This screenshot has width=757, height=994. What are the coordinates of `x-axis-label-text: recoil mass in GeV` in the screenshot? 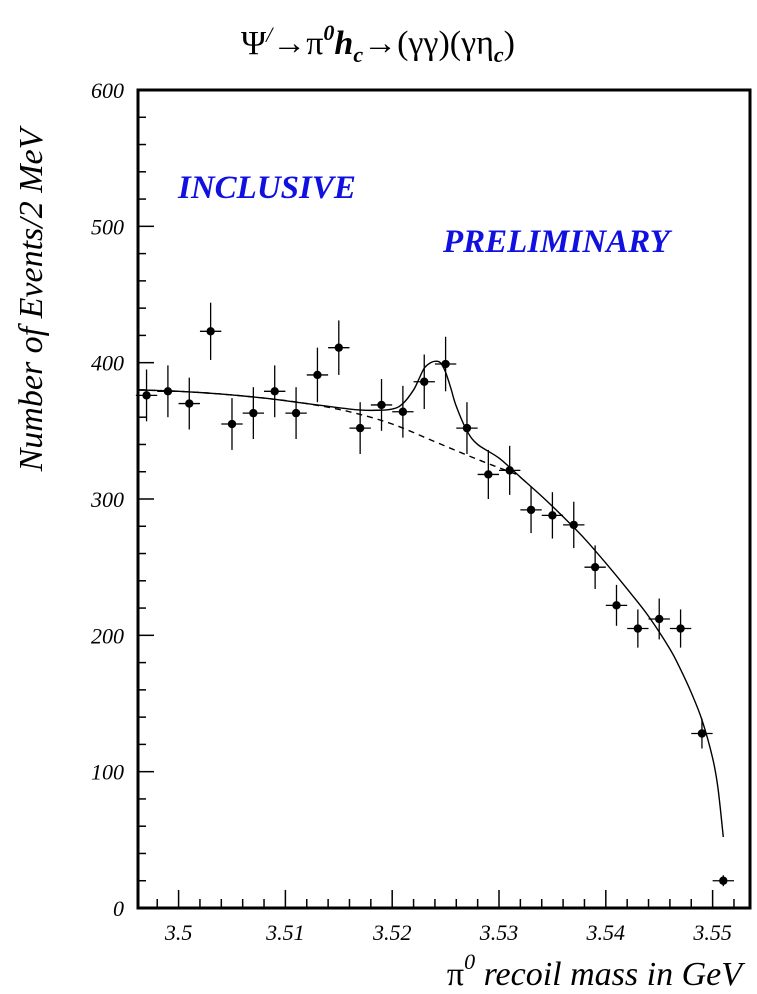 It's located at (615, 974).